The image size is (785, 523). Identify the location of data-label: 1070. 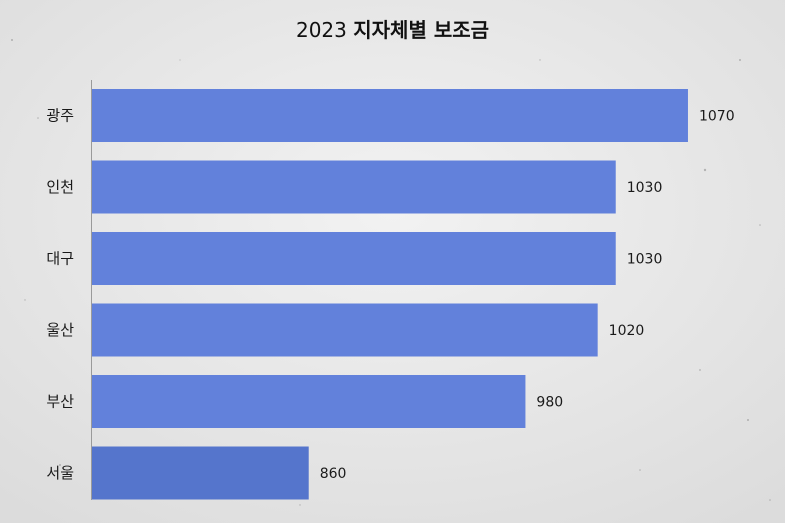
(717, 117).